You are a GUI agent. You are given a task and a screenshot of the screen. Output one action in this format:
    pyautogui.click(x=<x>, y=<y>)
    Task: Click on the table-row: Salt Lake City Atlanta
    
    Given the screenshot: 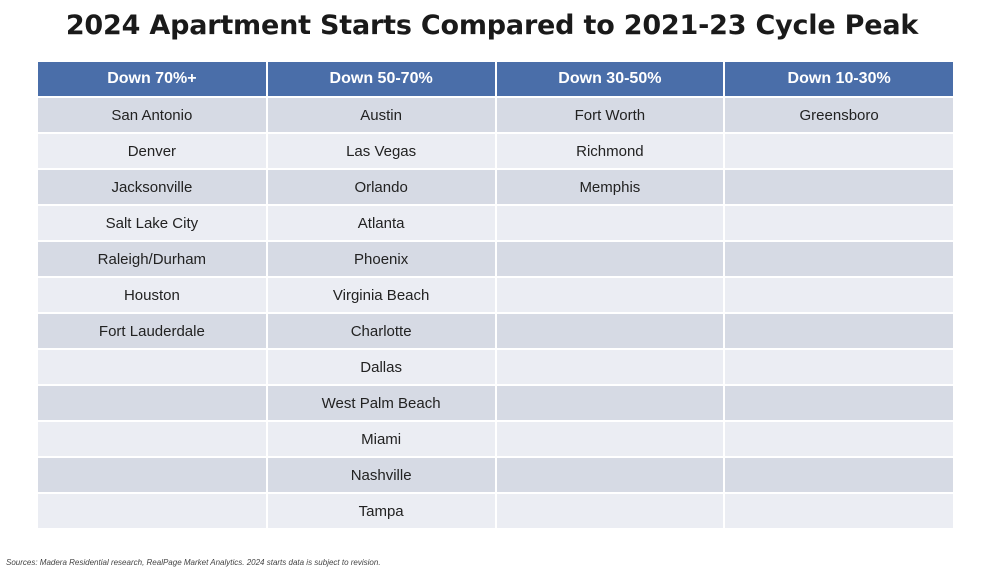 What is the action you would take?
    pyautogui.click(x=495, y=222)
    